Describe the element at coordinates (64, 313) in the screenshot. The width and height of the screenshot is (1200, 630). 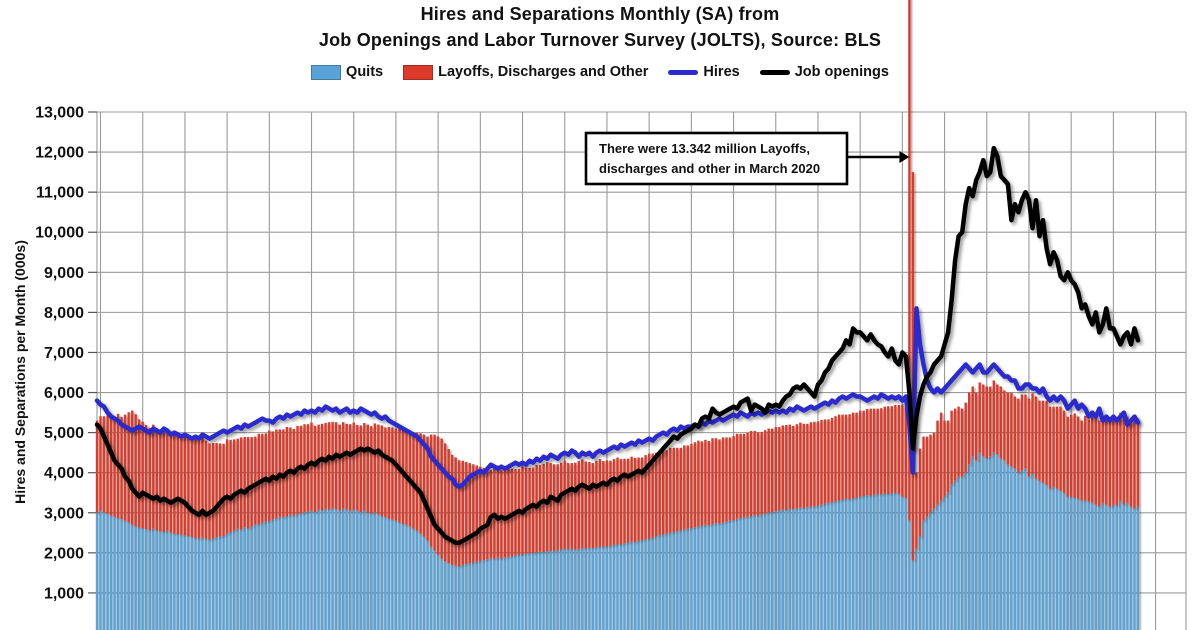
I see `svg-text: 8,000` at that location.